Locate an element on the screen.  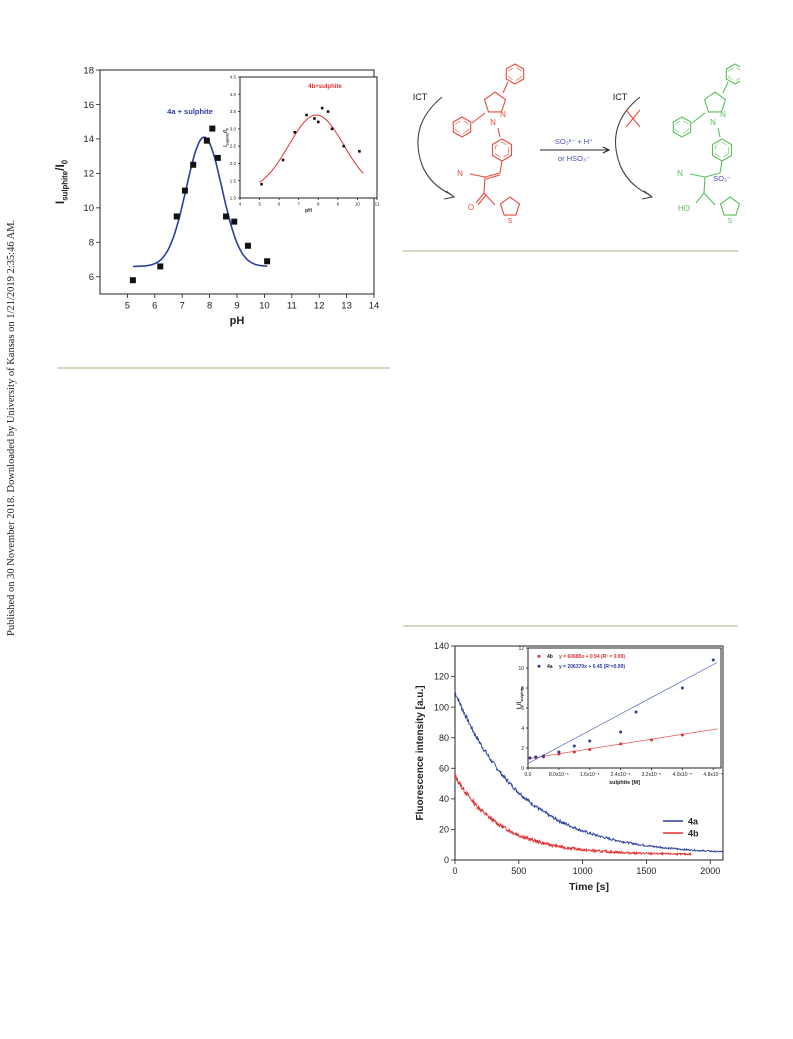
phenyl-ring-top-inner is located at coordinates (515, 74).